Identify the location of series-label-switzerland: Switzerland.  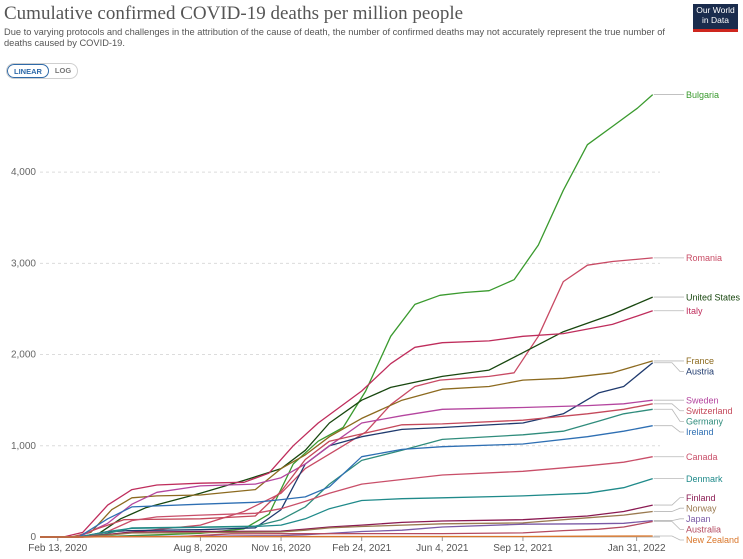
(709, 411).